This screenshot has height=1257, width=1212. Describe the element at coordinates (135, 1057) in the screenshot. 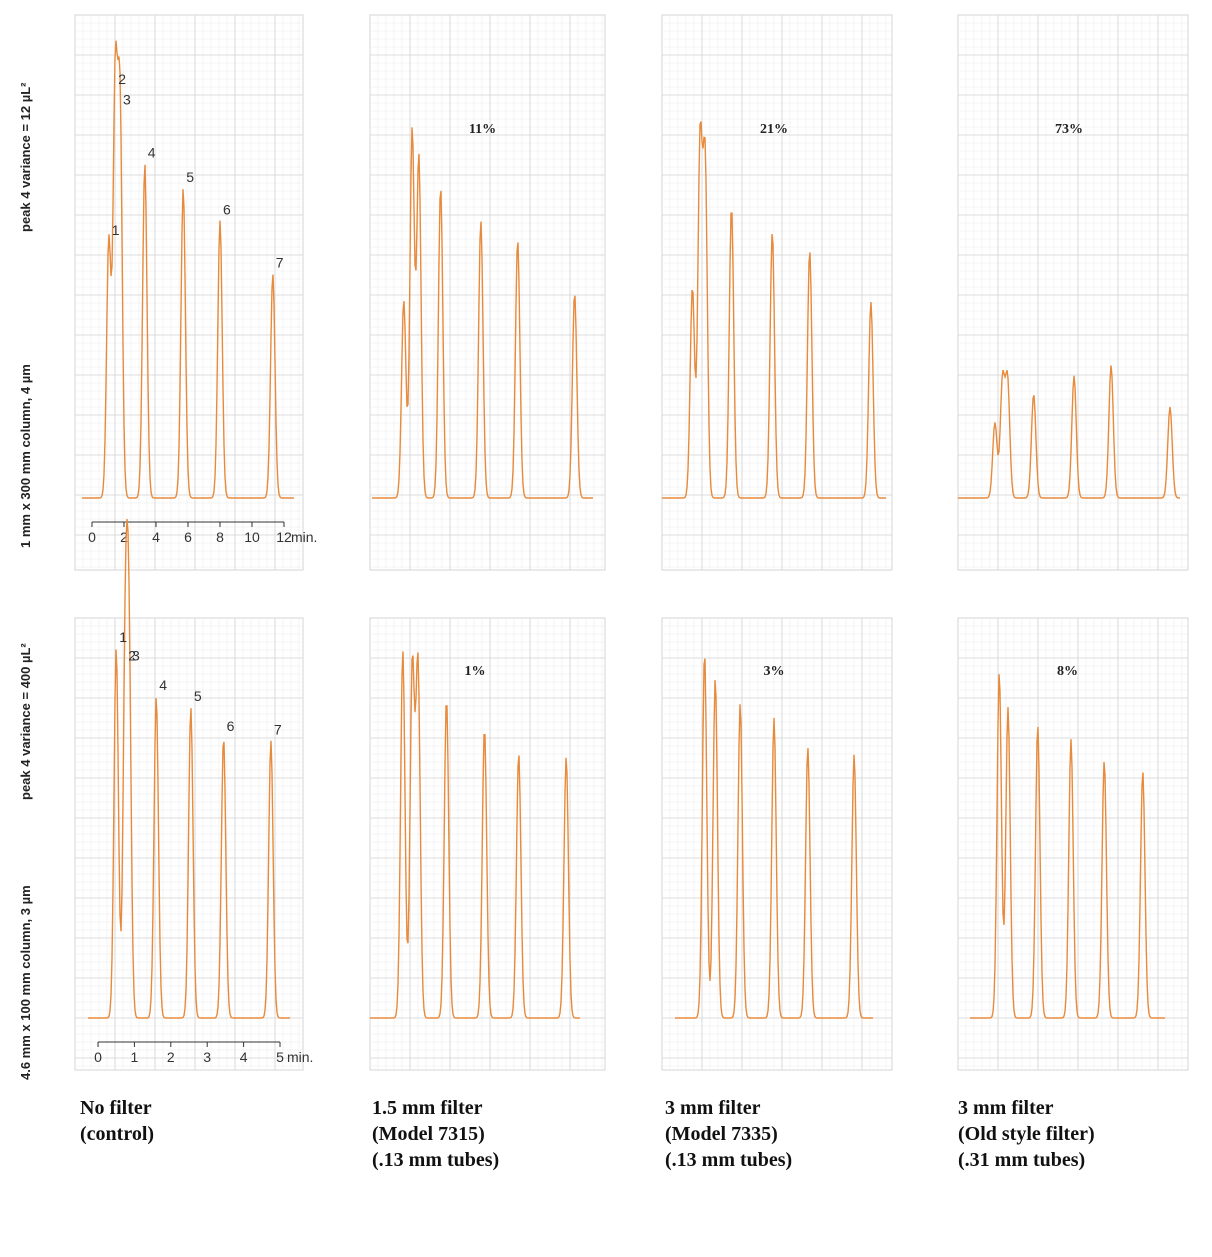

I see `time-tick-label: 1` at that location.